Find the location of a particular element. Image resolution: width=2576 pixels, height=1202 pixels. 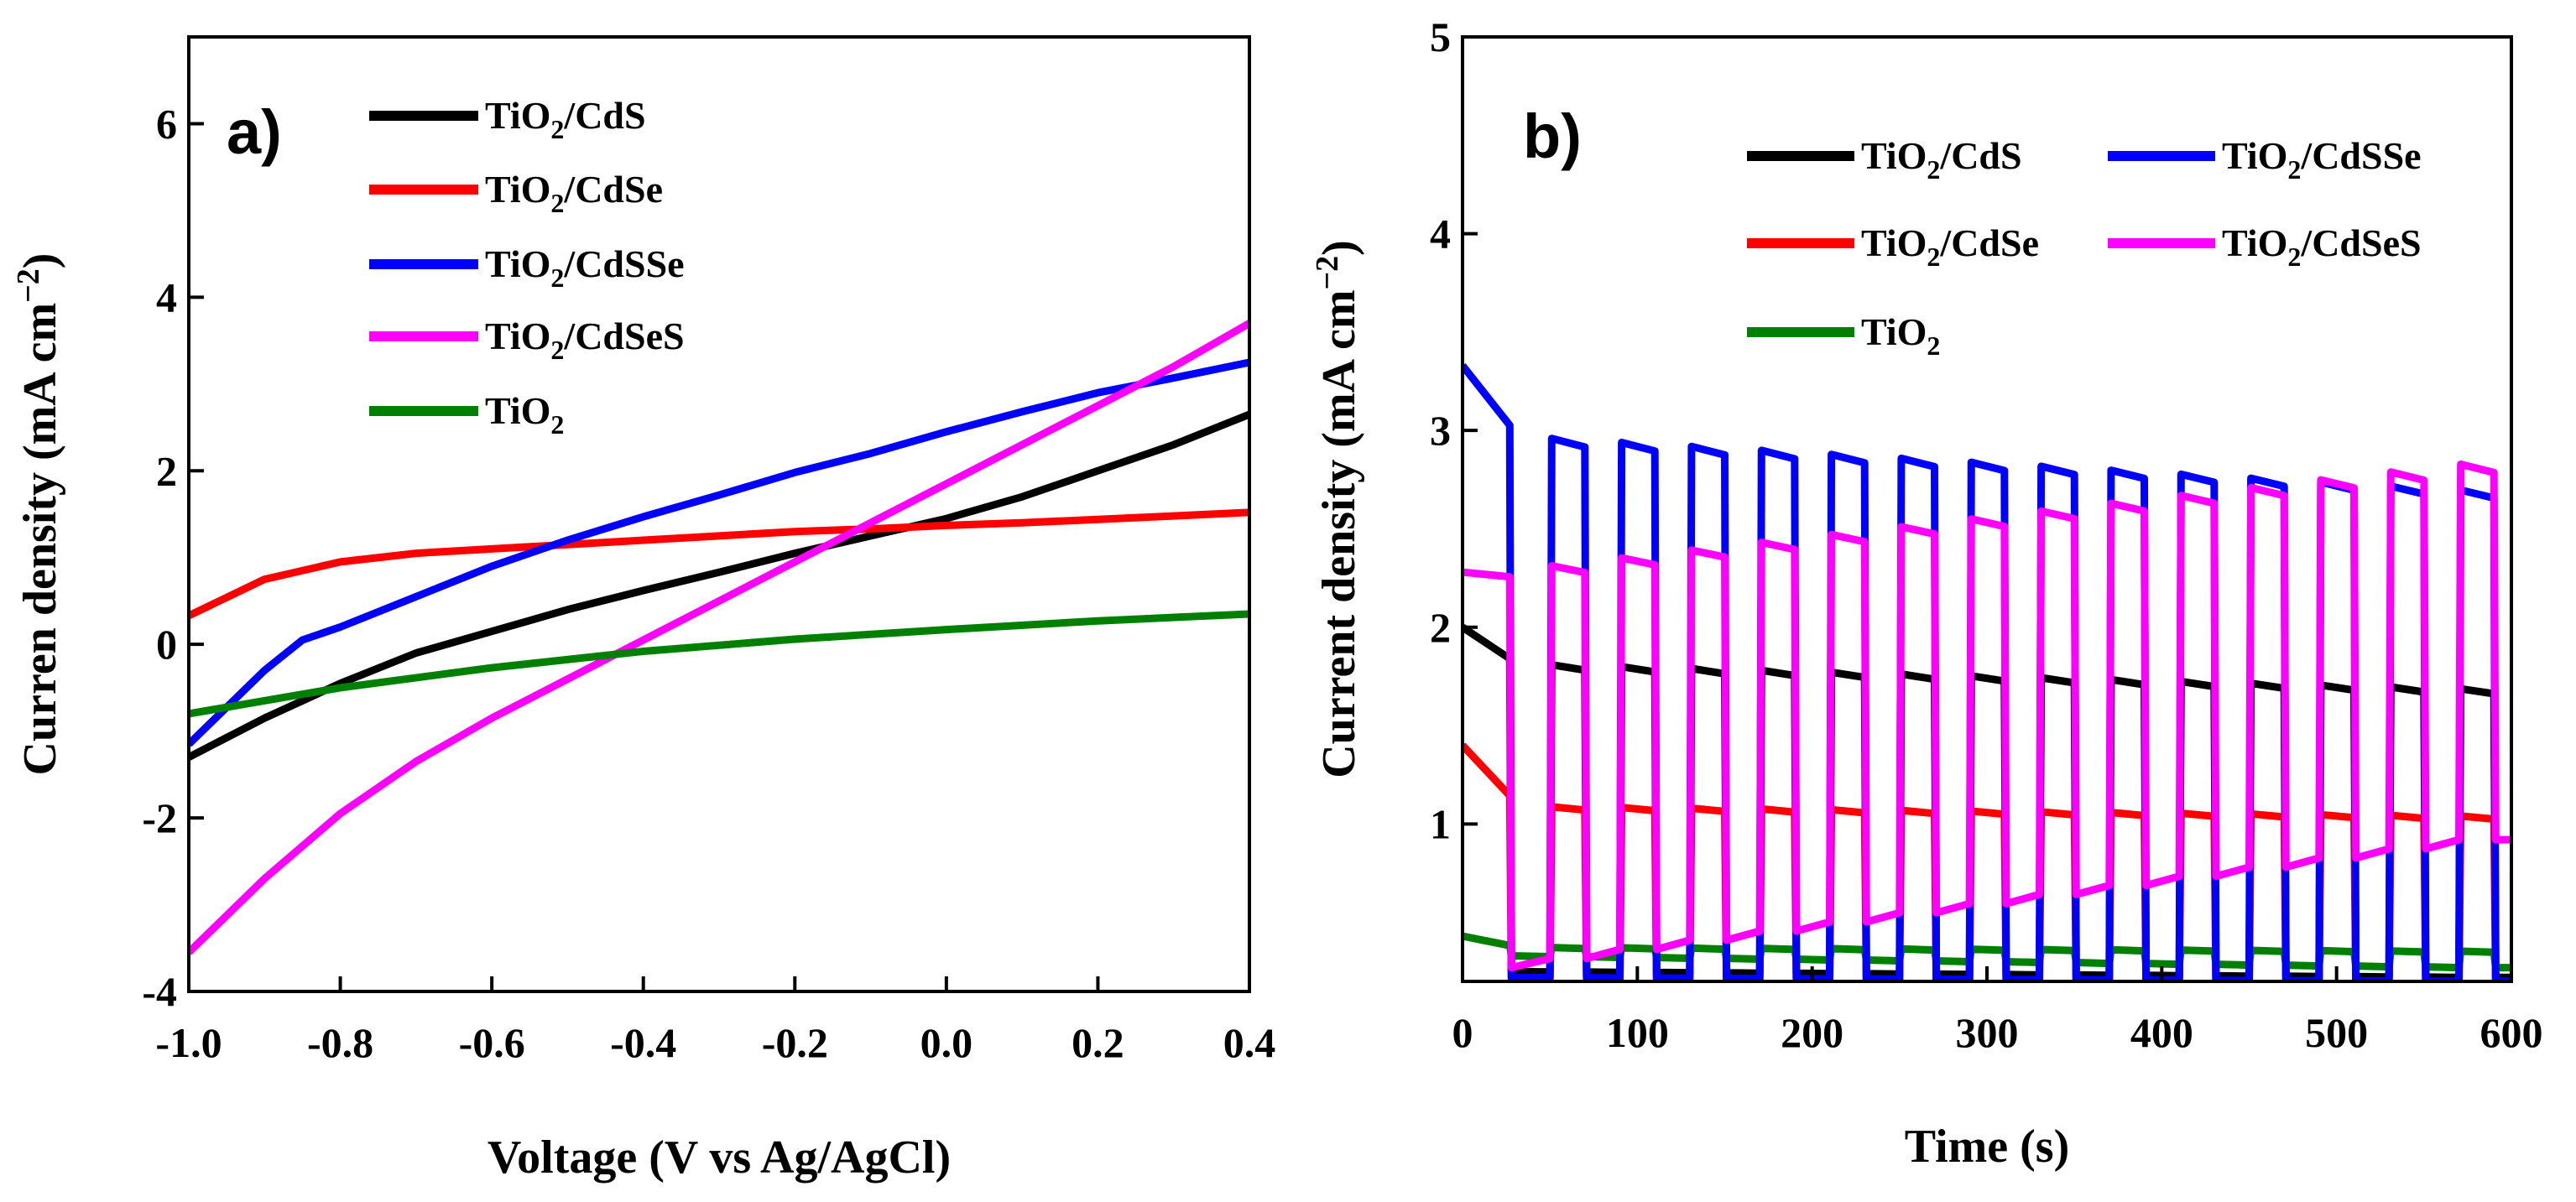

y-tick-label: -2 is located at coordinates (159, 817).